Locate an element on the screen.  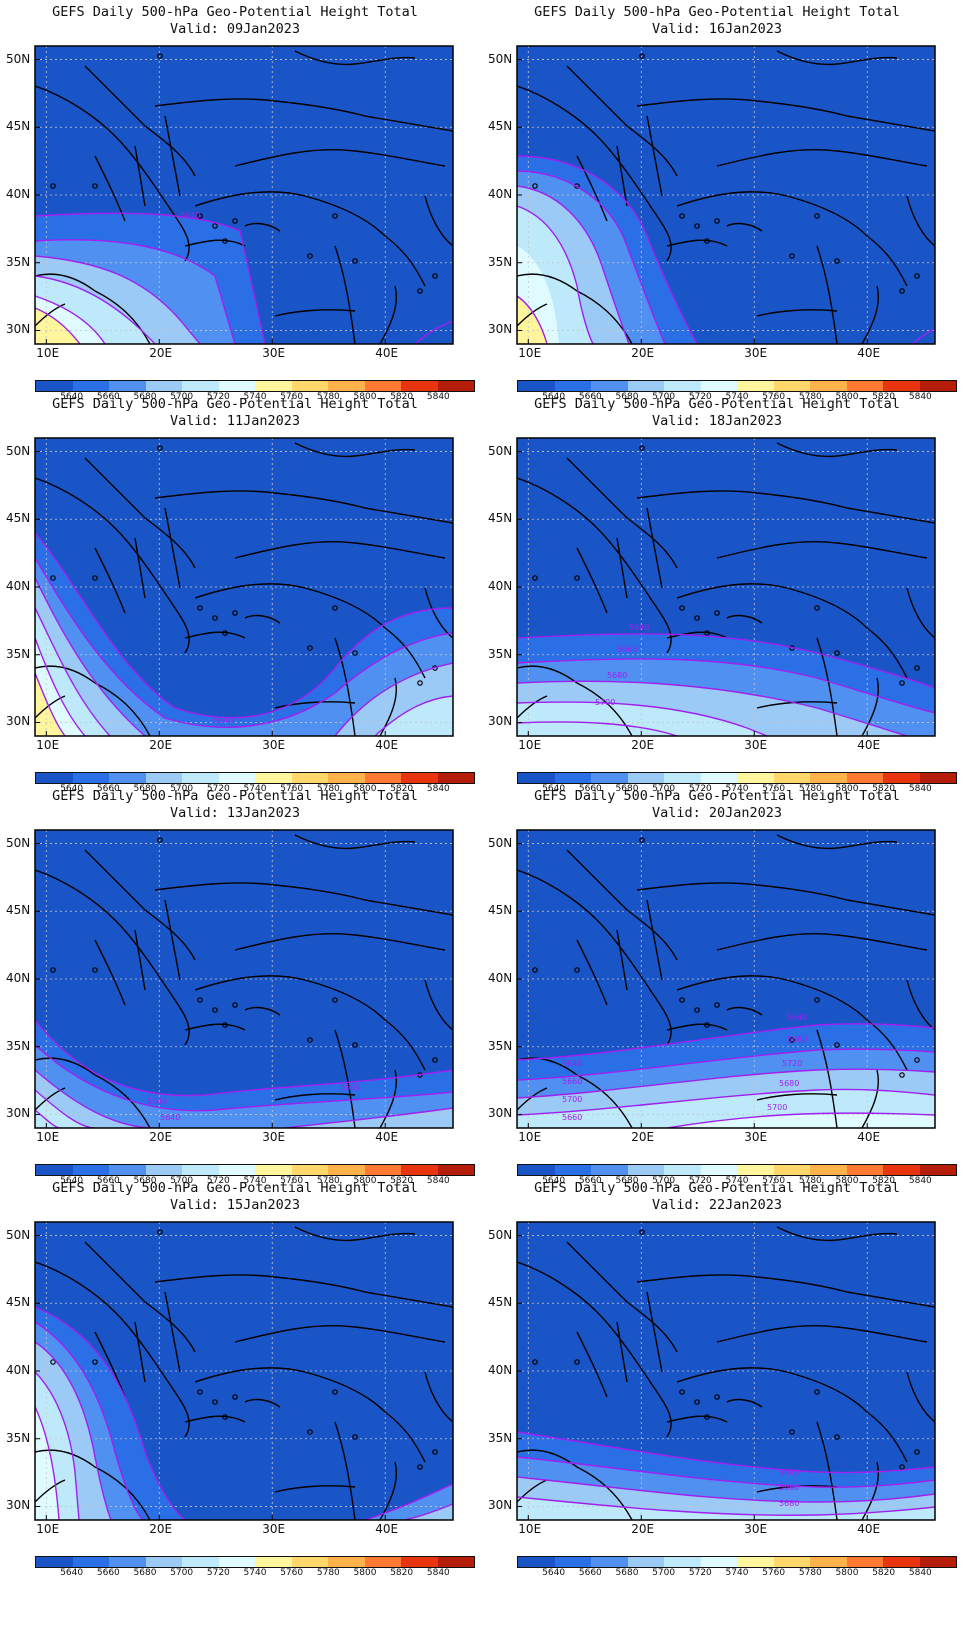
panel-valid-date: Valid: 09Jan2023 is located at coordinates (235, 29).